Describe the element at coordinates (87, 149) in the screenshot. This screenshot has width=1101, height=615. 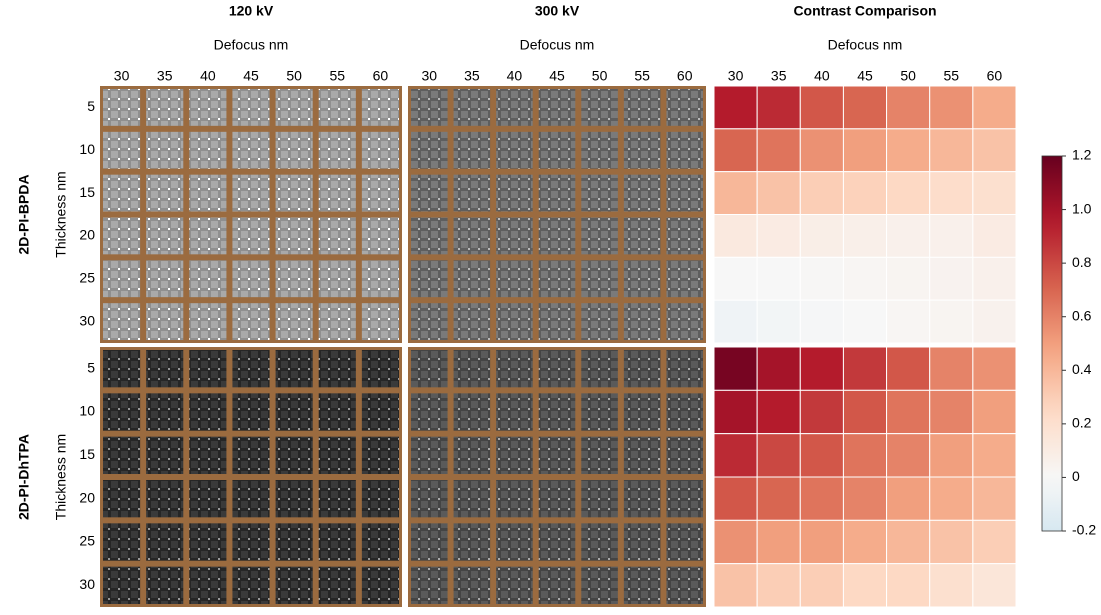
I see `y-tick-label: 10` at that location.